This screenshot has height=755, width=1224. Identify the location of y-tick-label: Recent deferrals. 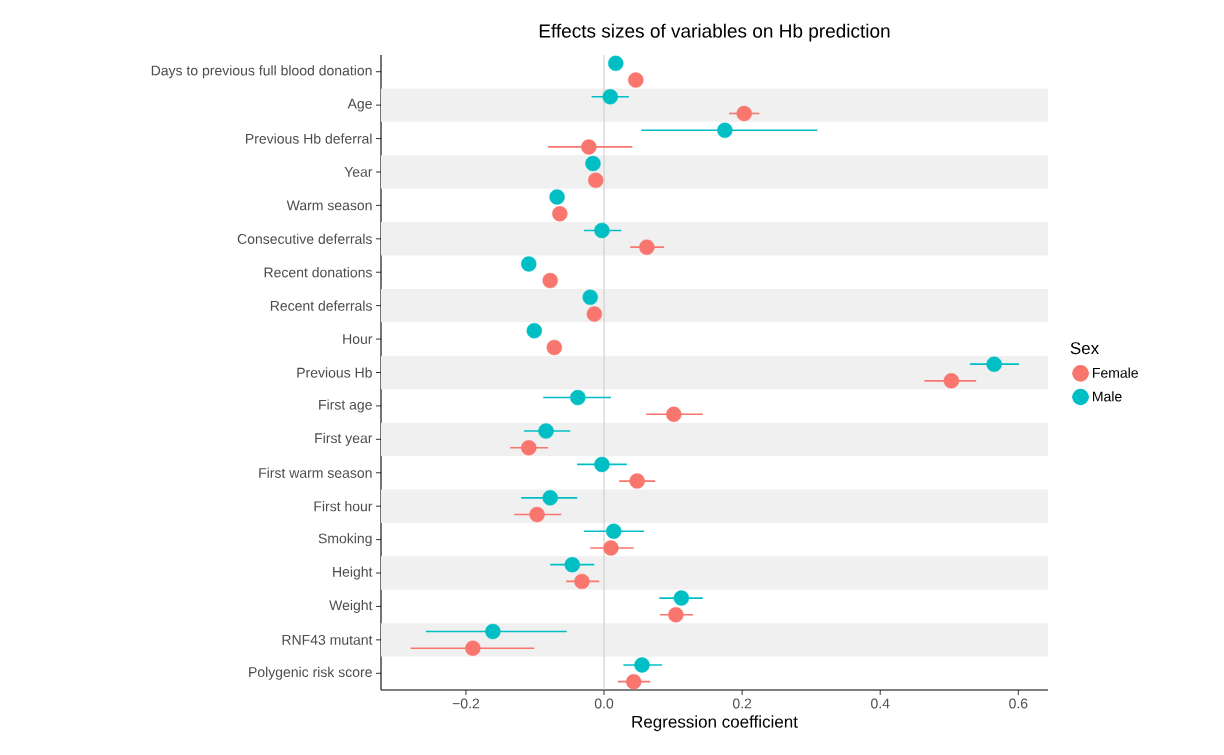
(321, 305).